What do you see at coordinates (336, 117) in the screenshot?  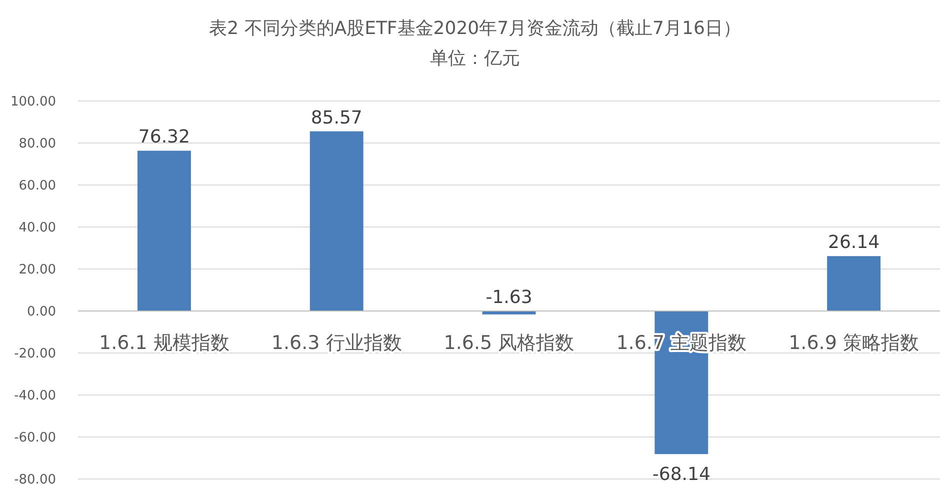 I see `data-label: 85.57` at bounding box center [336, 117].